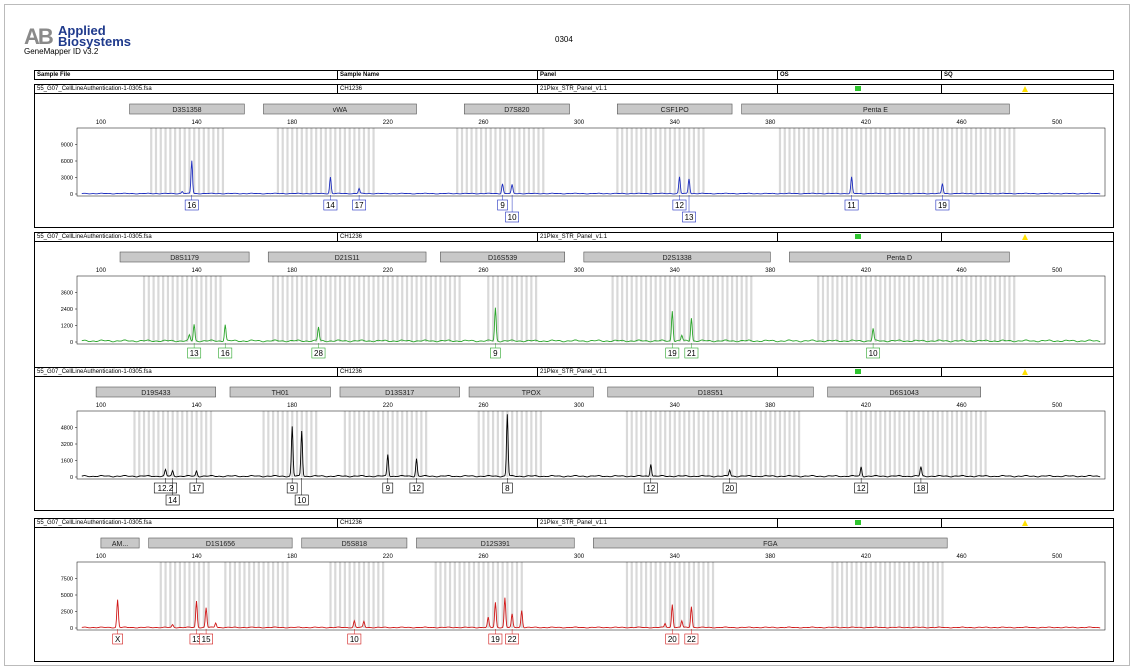 The height and width of the screenshot is (666, 1133). What do you see at coordinates (591, 177) in the screenshot?
I see `trace-line` at bounding box center [591, 177].